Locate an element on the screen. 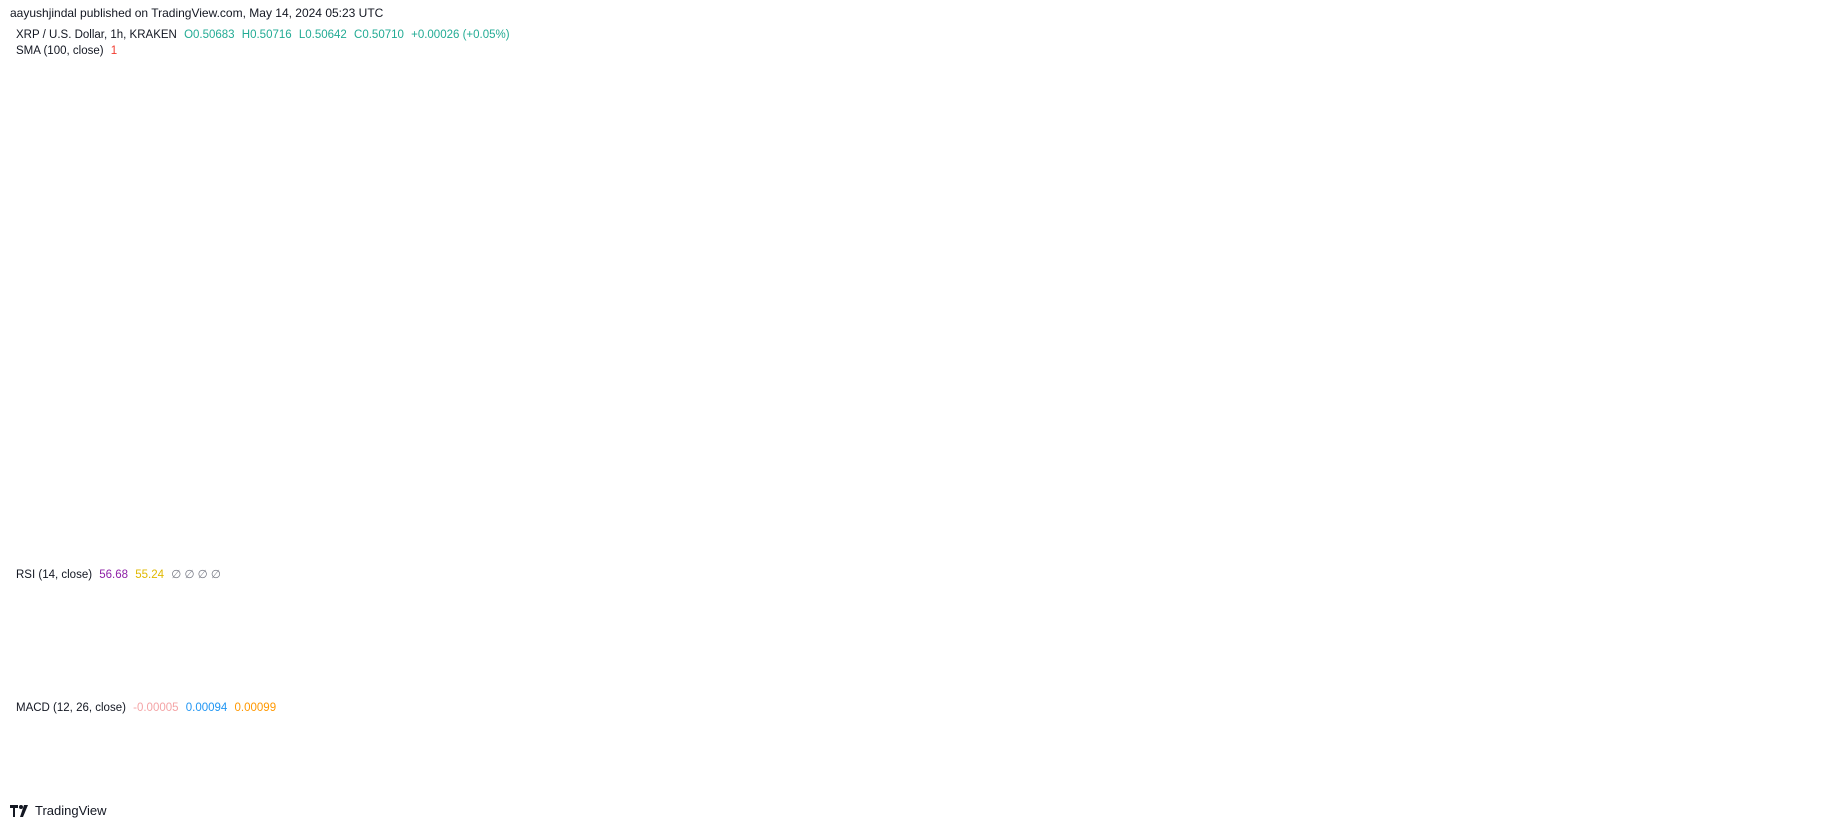 The width and height of the screenshot is (1835, 827). macd-tick-0: 0.00000 is located at coordinates (1798, 728).